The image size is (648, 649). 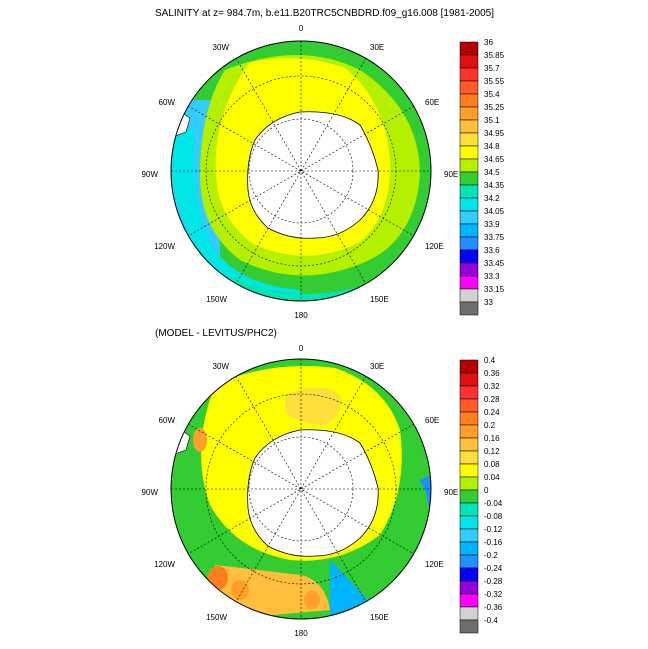 I want to click on bottom-lon-label: 0, so click(x=301, y=348).